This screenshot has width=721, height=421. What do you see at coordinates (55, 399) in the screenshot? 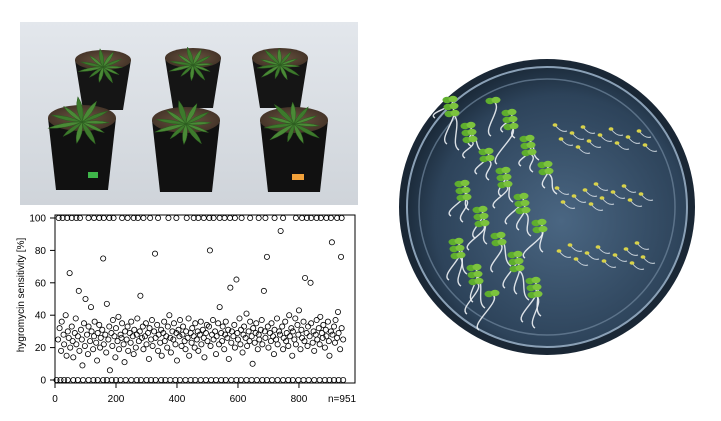
I see `x-tick-label: 0` at bounding box center [55, 399].